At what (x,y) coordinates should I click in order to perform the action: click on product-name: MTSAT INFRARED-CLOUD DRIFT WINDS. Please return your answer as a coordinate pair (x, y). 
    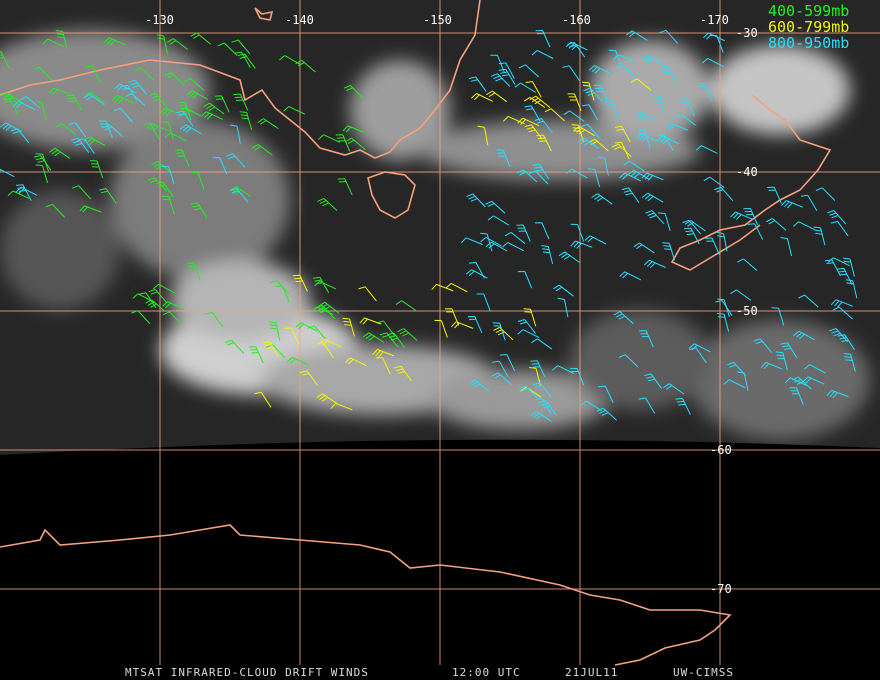
    Looking at the image, I should click on (247, 672).